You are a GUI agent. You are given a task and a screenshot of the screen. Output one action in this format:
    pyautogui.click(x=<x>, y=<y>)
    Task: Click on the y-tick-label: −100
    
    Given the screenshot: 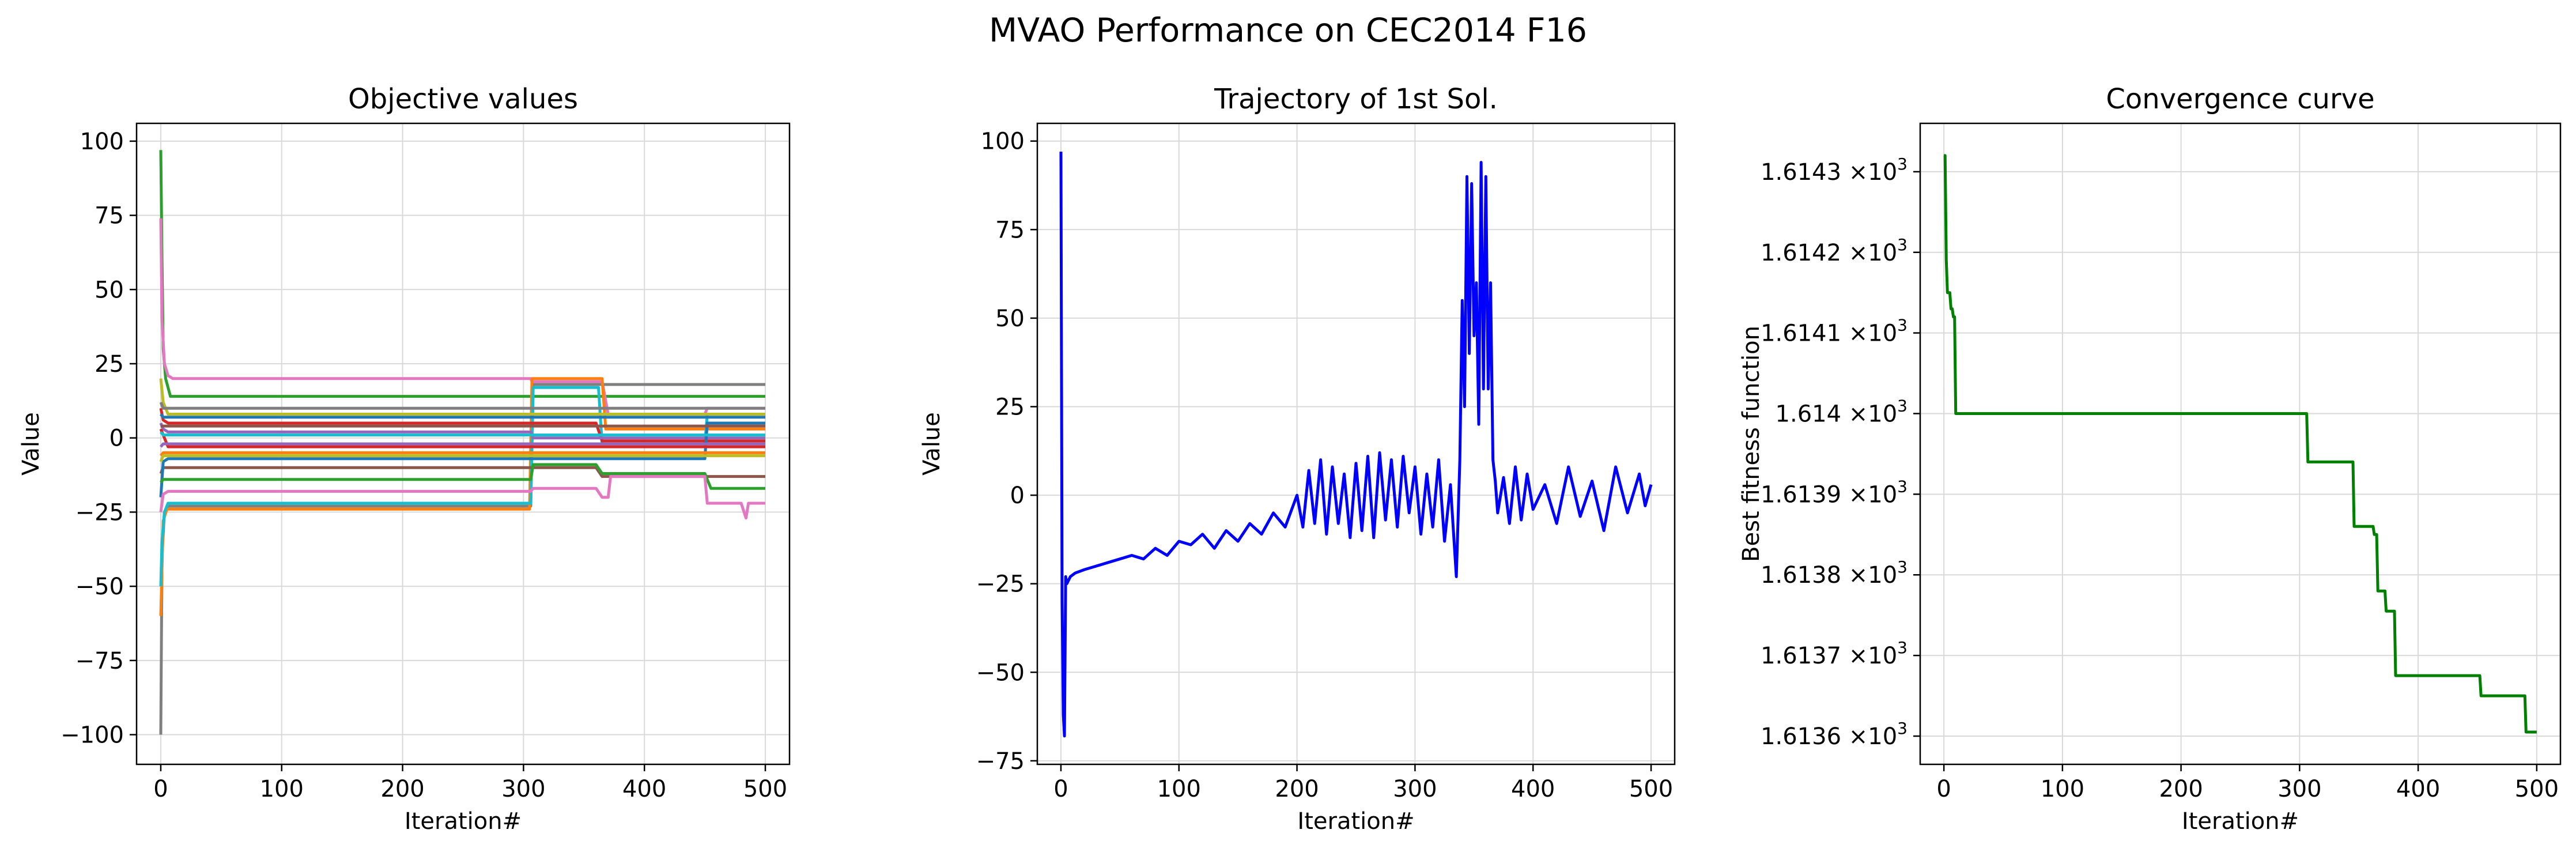 What is the action you would take?
    pyautogui.click(x=92, y=735)
    